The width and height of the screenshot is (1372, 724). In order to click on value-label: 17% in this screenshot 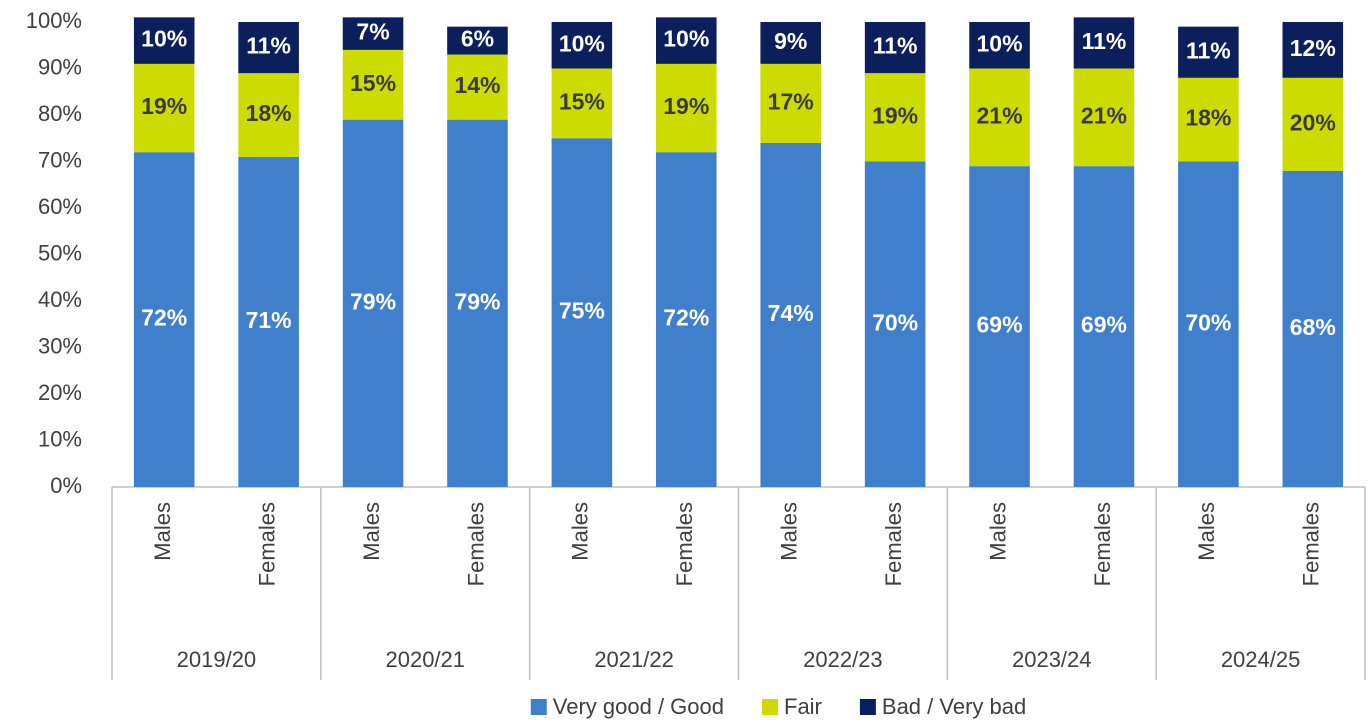, I will do `click(791, 101)`.